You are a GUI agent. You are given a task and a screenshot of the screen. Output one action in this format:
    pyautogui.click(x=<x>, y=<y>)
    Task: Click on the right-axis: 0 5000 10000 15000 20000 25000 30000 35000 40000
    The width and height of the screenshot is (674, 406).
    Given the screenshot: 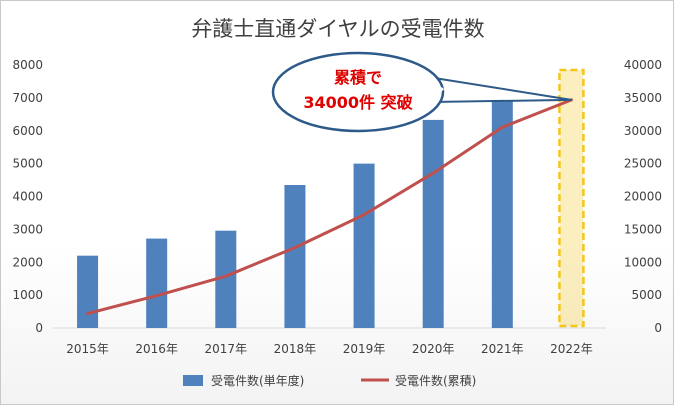 What is the action you would take?
    pyautogui.click(x=643, y=196)
    